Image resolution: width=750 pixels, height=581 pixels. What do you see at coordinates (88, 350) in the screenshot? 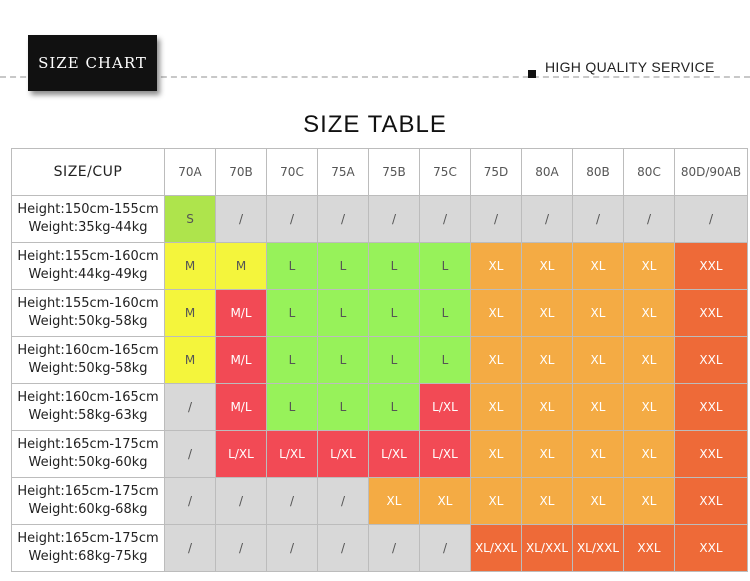
I see `height-range: Height:160cm-165cm` at bounding box center [88, 350].